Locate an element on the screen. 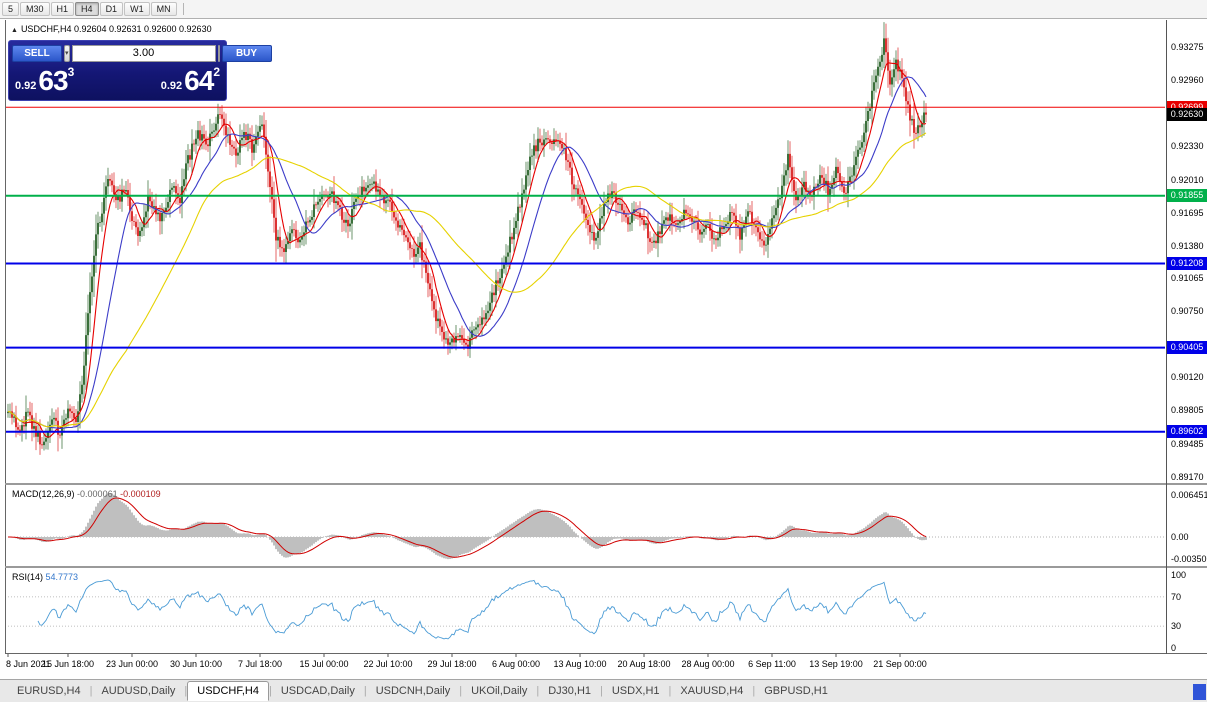  toolbar-separator is located at coordinates (183, 9).